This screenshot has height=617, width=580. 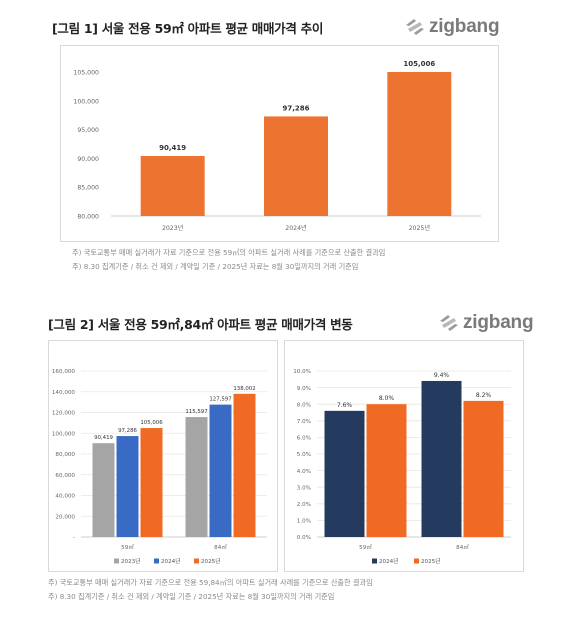 I want to click on data-label: 8.2%, so click(x=484, y=395).